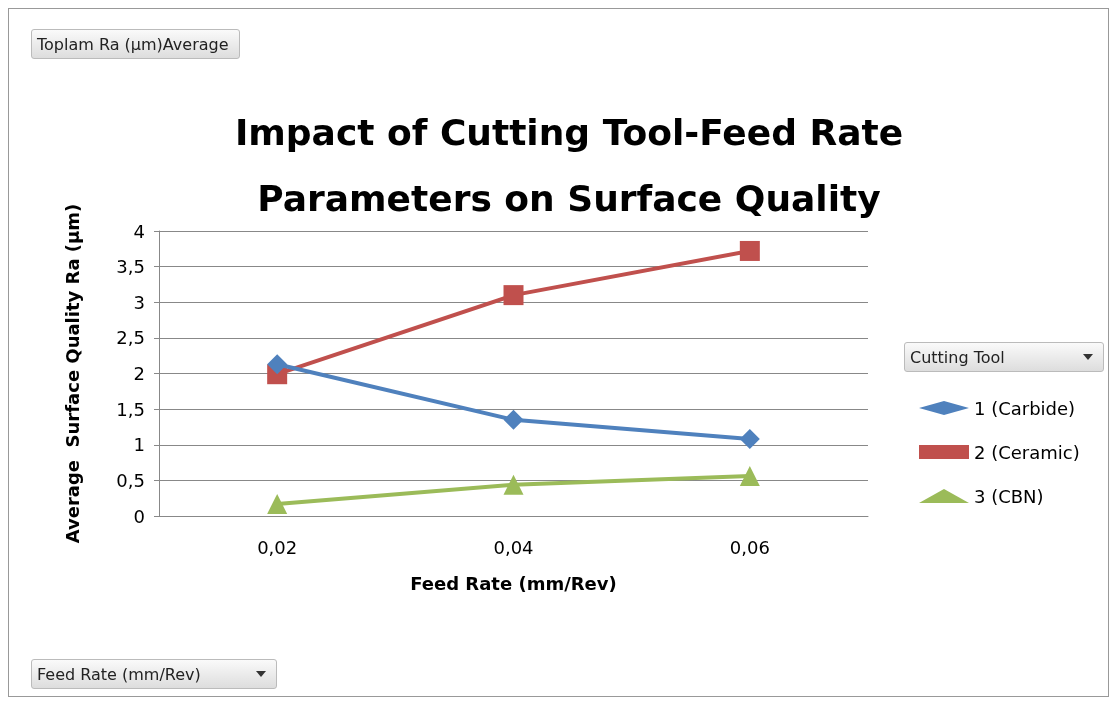 Image resolution: width=1117 pixels, height=705 pixels. What do you see at coordinates (133, 44) in the screenshot?
I see `text: Toplam Ra (µm)Average` at bounding box center [133, 44].